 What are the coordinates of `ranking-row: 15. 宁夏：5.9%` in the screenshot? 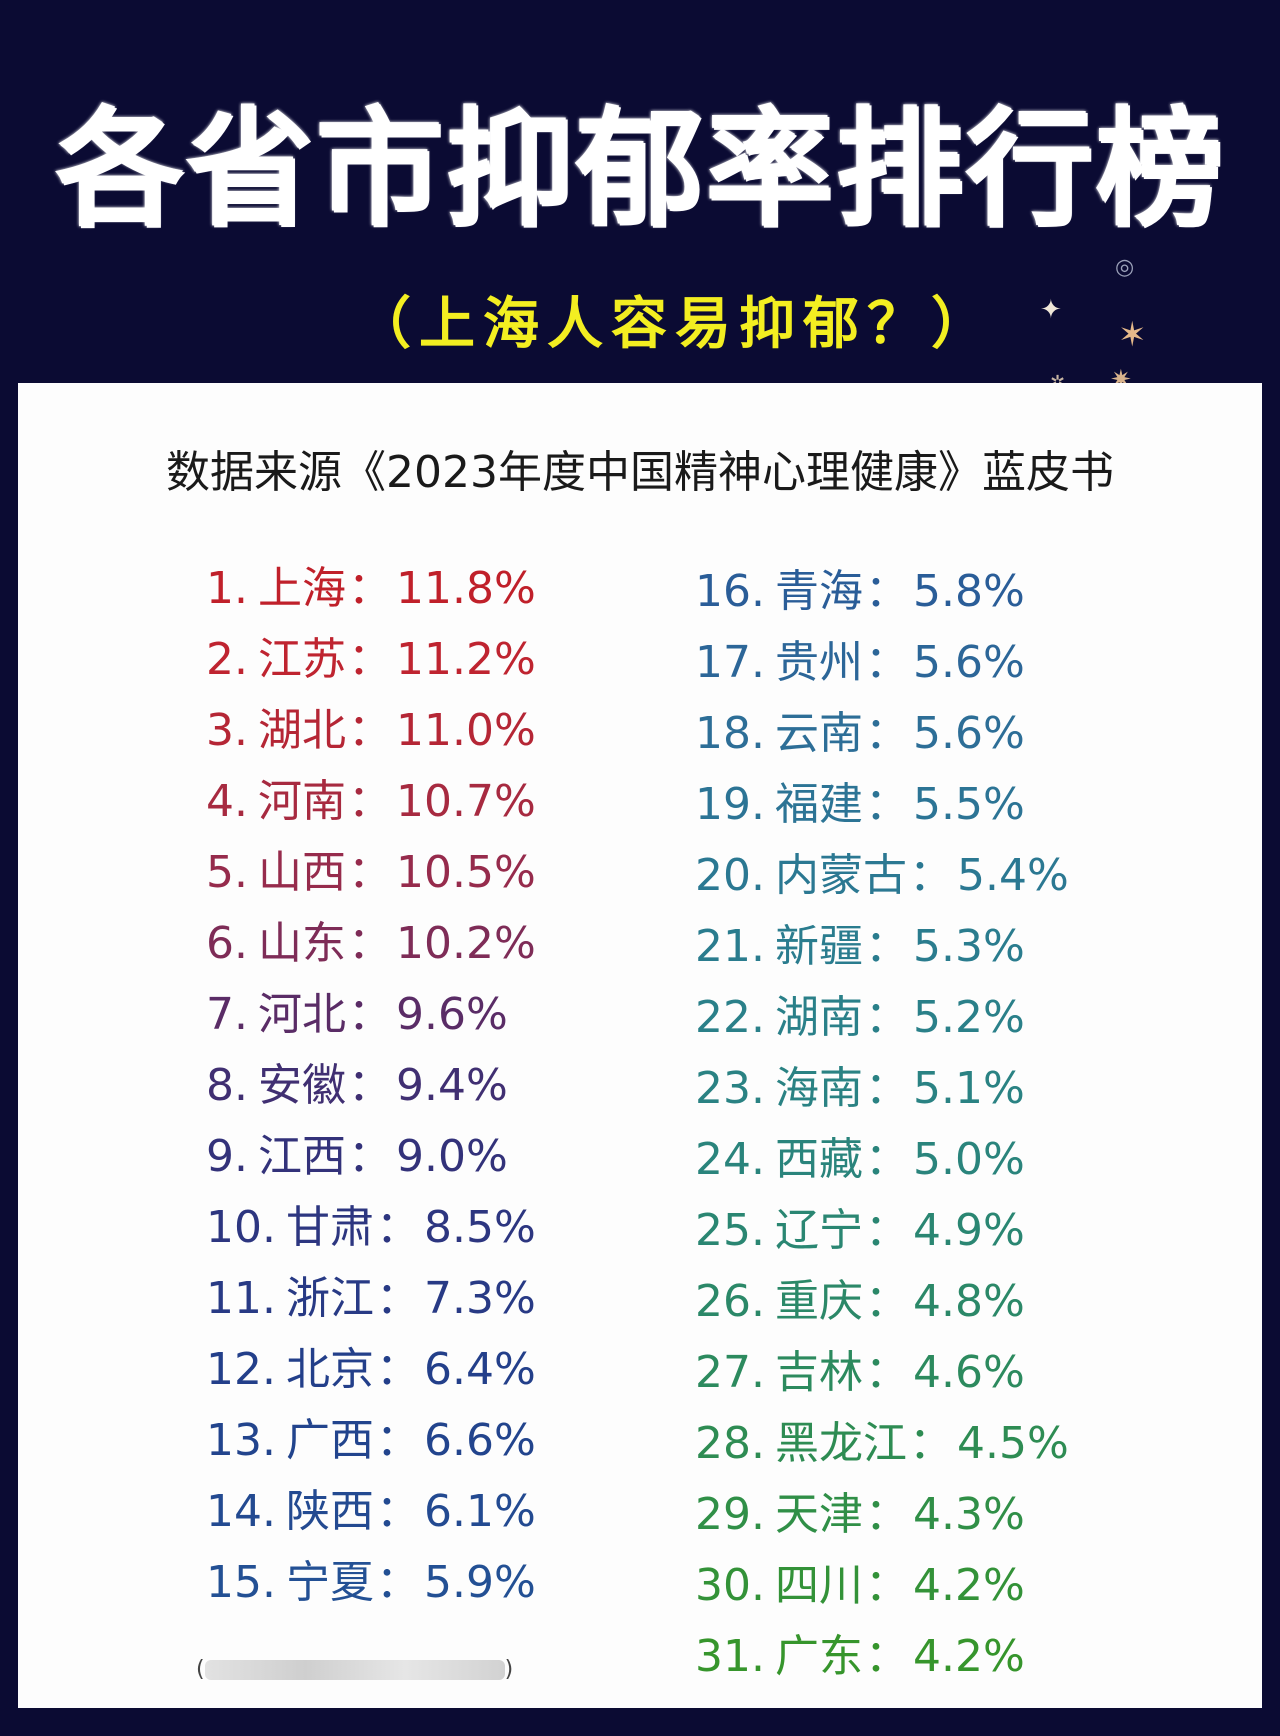 It's located at (371, 1582).